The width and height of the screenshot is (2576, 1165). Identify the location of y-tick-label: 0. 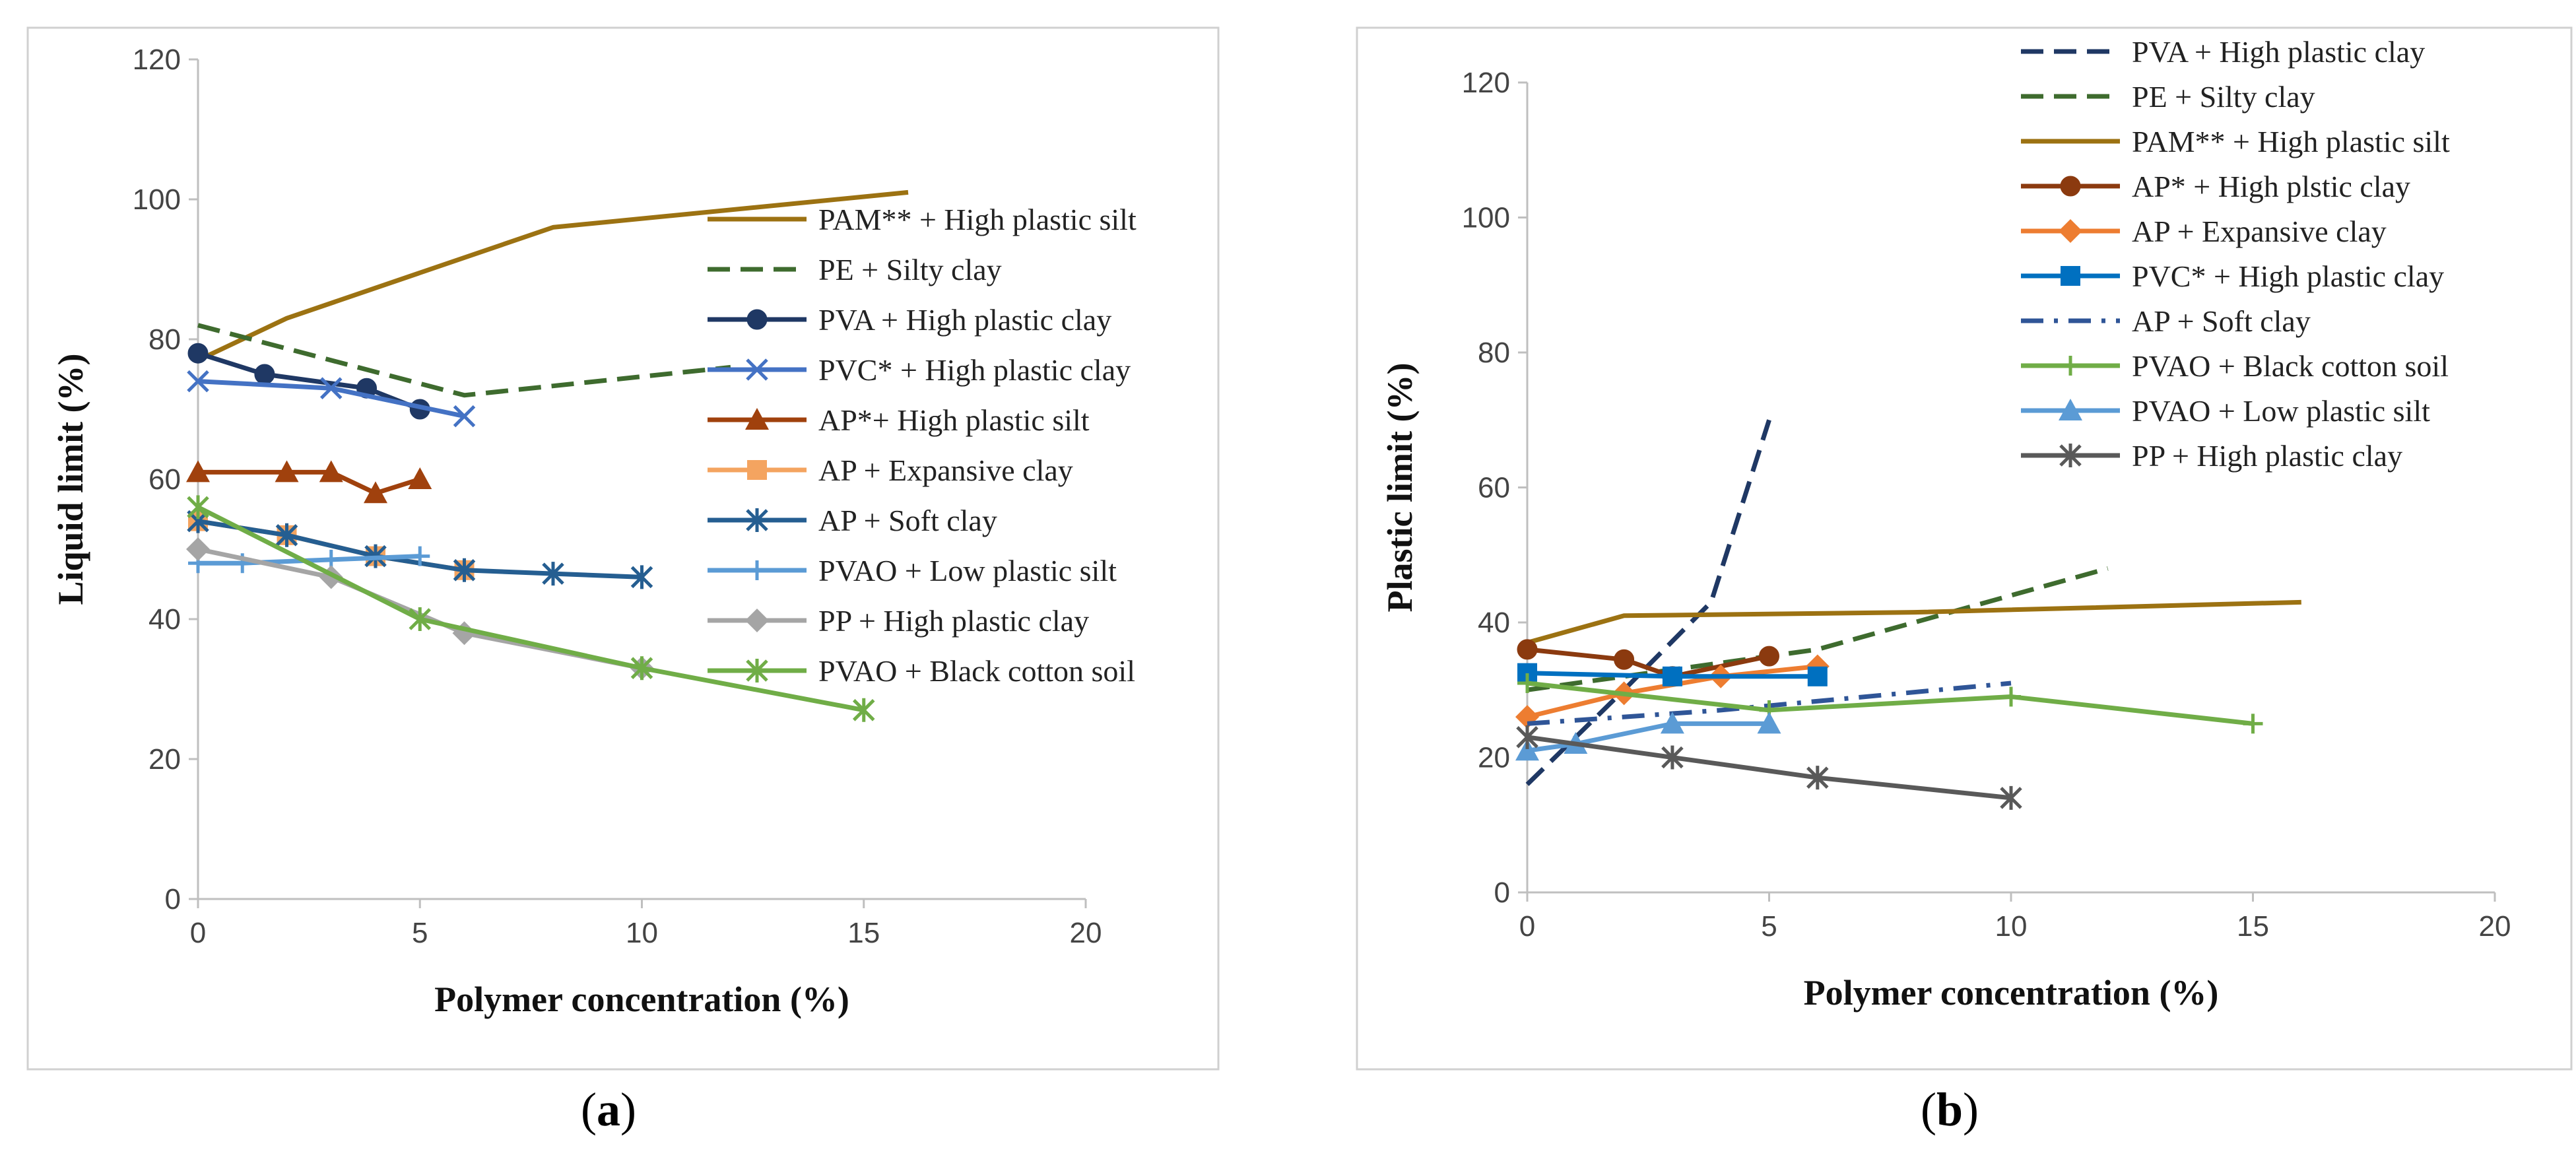
(1502, 893).